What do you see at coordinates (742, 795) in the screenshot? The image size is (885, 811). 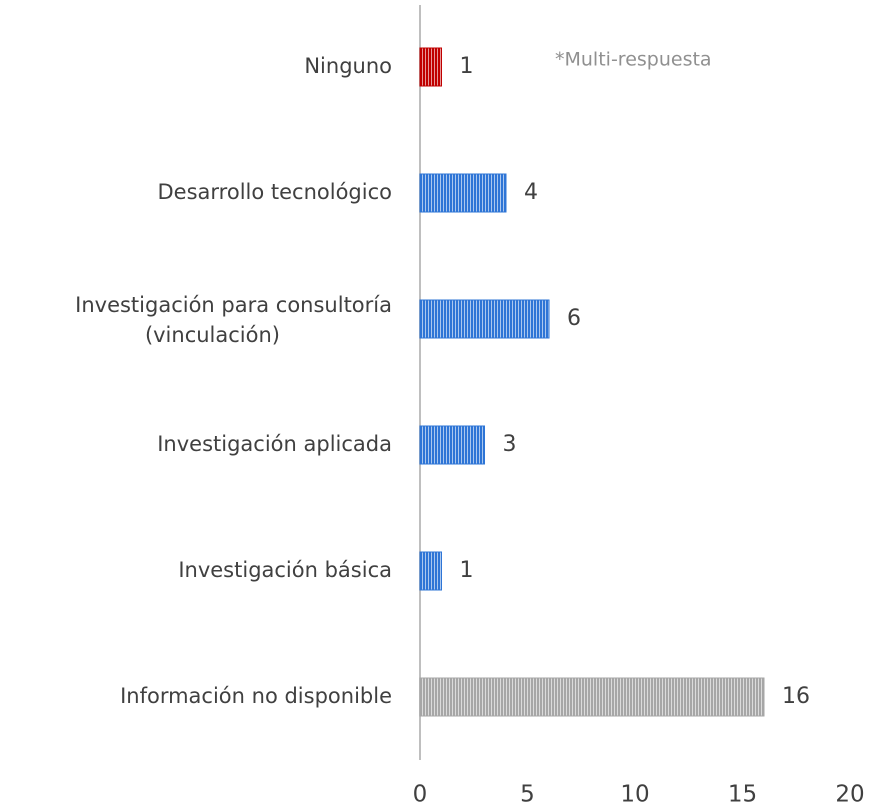 I see `x-tick-label: 15` at bounding box center [742, 795].